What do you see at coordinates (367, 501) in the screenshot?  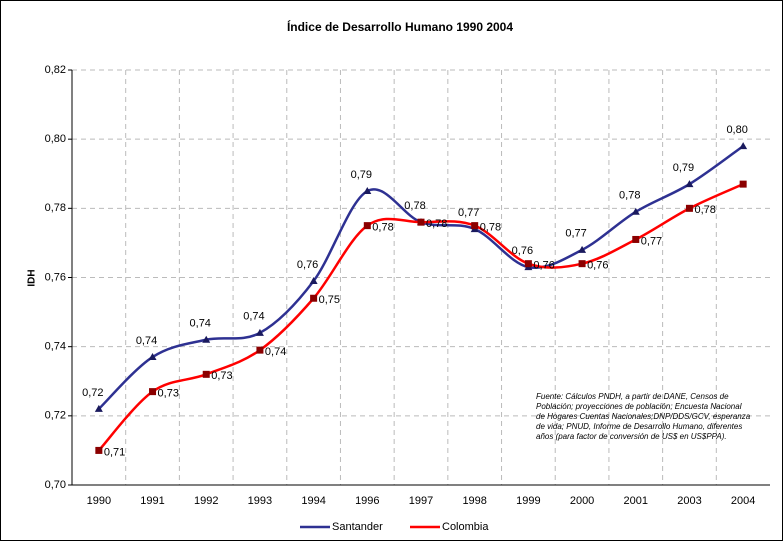 I see `x-tick-label: 1996` at bounding box center [367, 501].